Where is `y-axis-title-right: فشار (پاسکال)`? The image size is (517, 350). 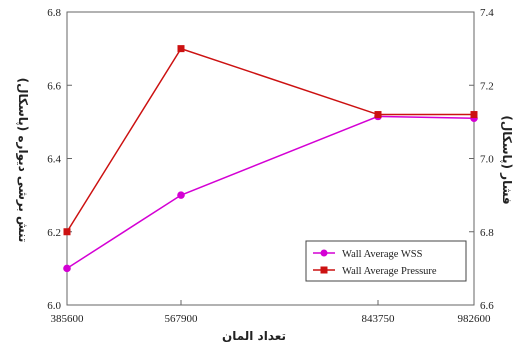 y-axis-title-right: فشار (پاسکال) is located at coordinates (507, 159).